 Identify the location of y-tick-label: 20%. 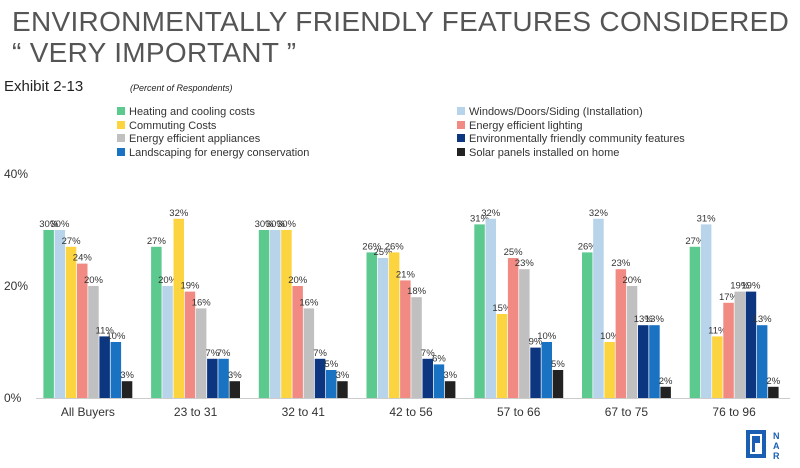
(16, 286).